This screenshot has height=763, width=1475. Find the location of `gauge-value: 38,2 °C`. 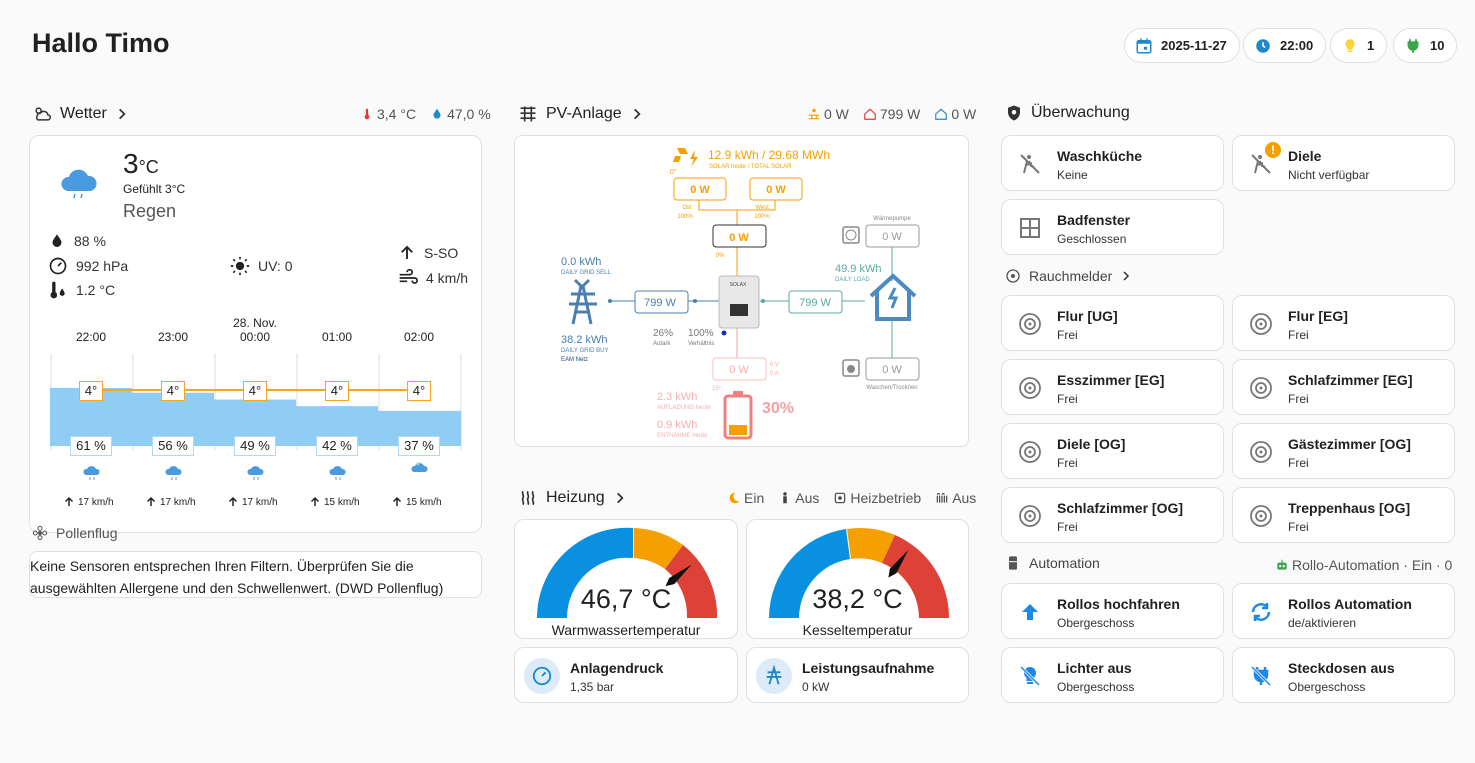

gauge-value: 38,2 °C is located at coordinates (857, 599).